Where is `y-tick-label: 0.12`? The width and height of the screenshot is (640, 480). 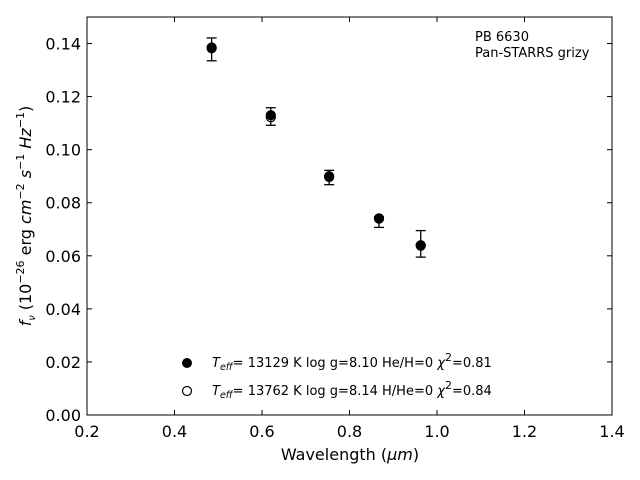 y-tick-label: 0.12 is located at coordinates (63, 97).